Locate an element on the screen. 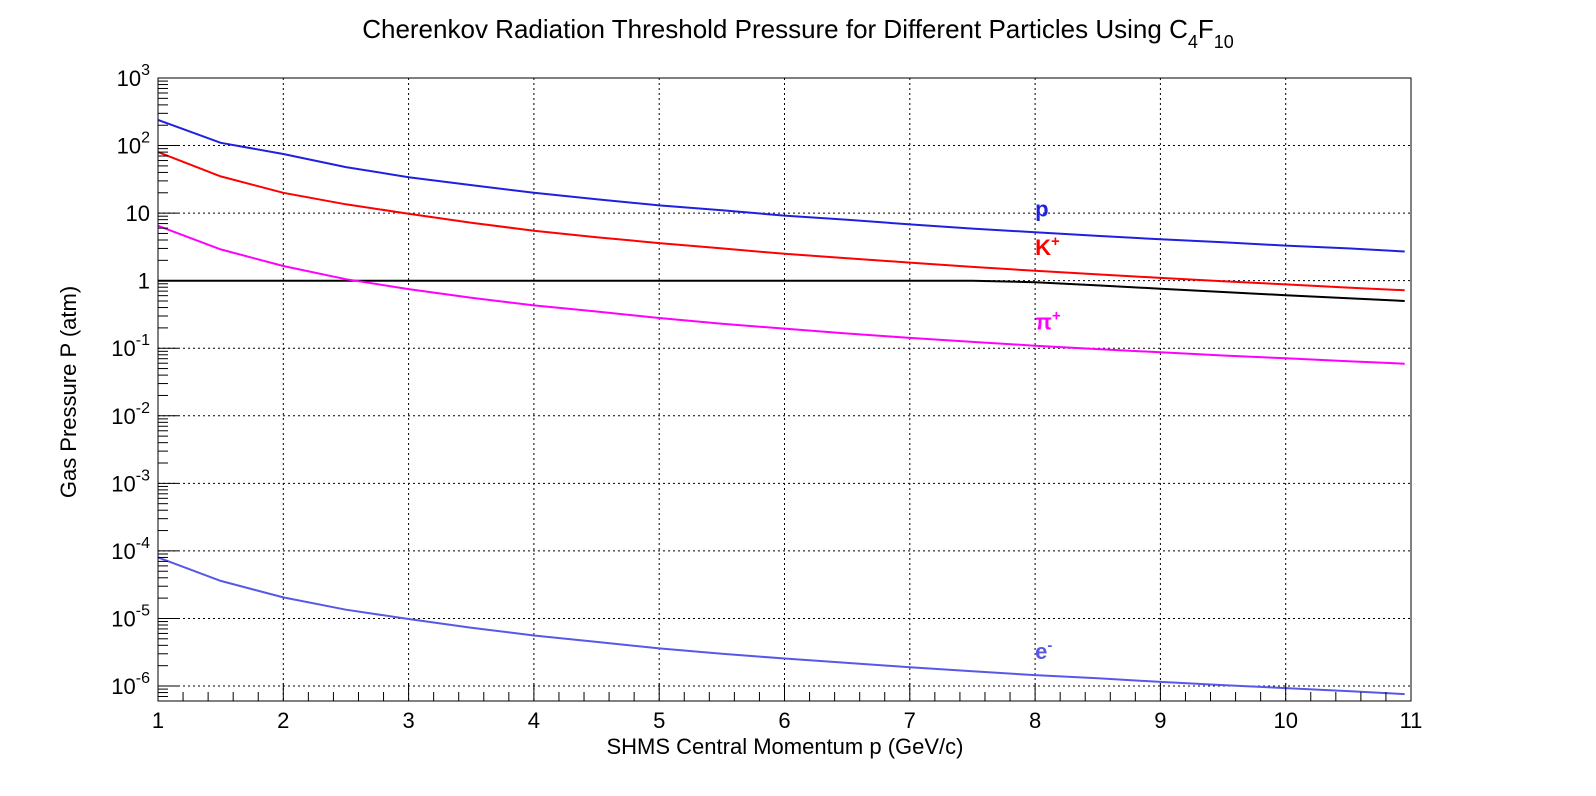 The image size is (1596, 796). series-labels: p K+ π+ e- is located at coordinates (1048, 430).